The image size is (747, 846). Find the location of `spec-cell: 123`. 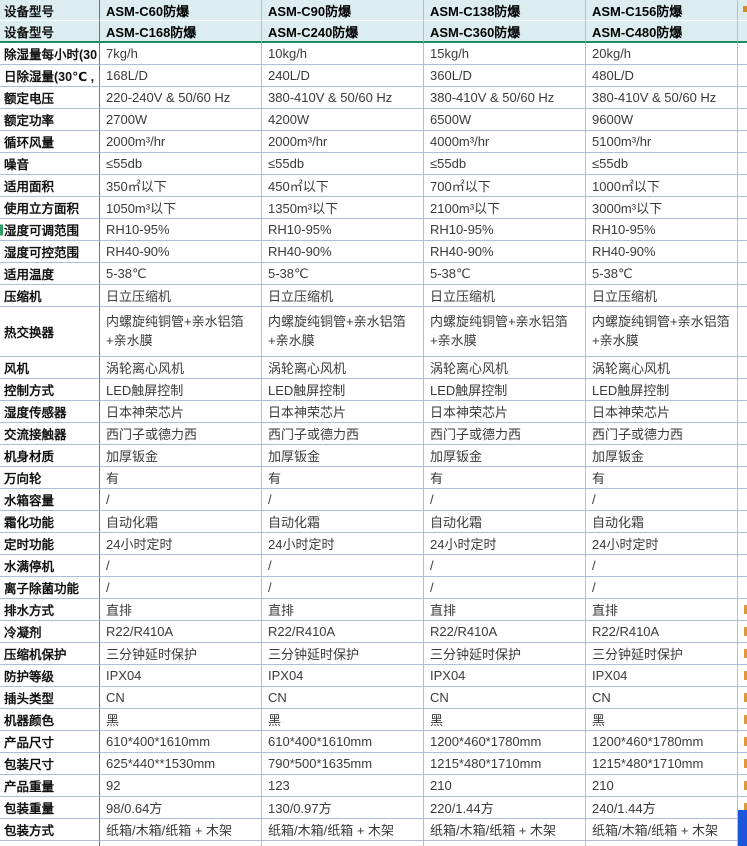

spec-cell: 123 is located at coordinates (343, 786).